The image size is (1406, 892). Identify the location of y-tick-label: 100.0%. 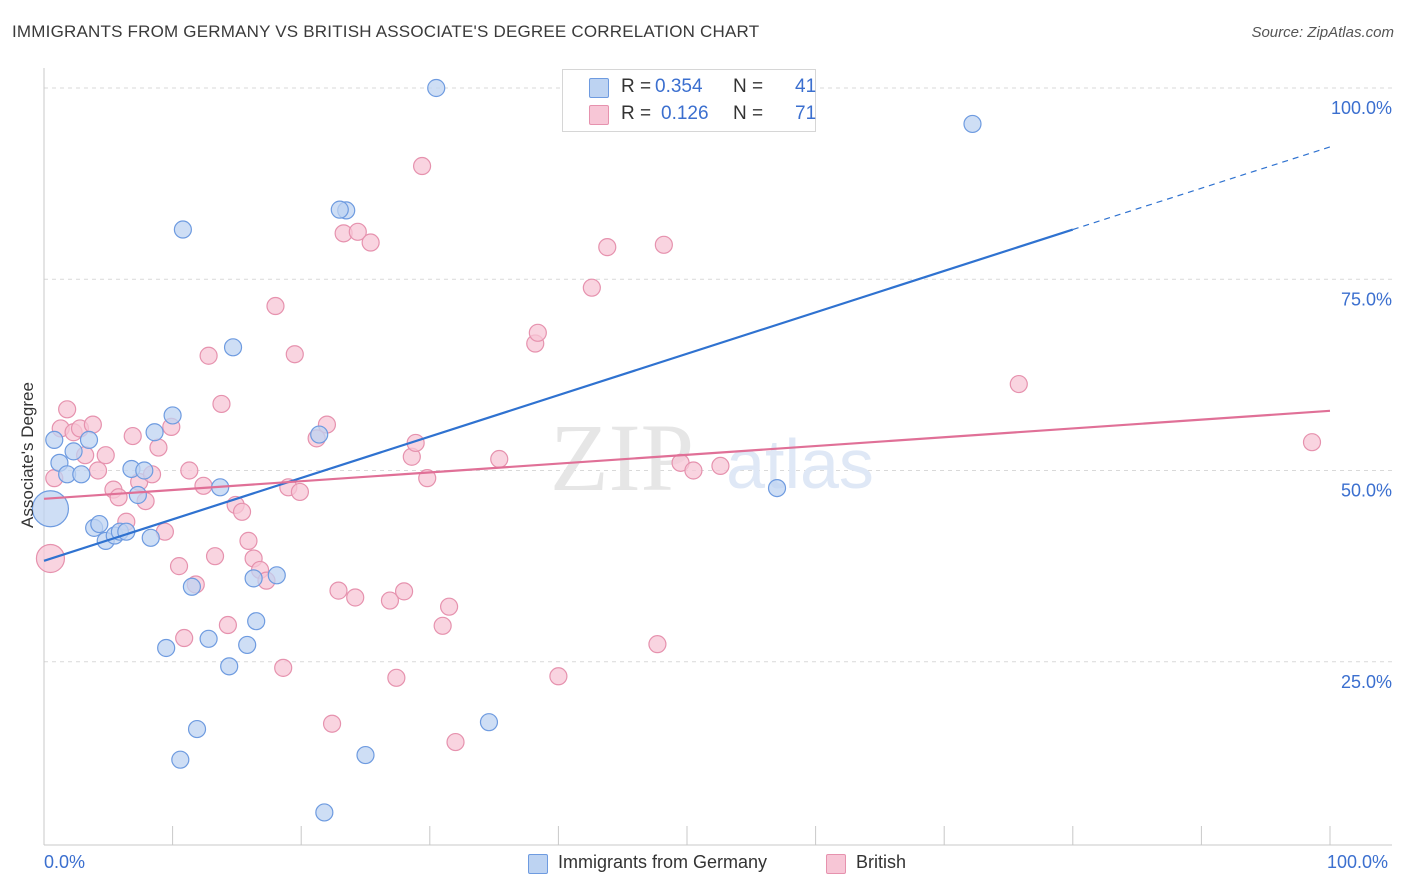
(1361, 108).